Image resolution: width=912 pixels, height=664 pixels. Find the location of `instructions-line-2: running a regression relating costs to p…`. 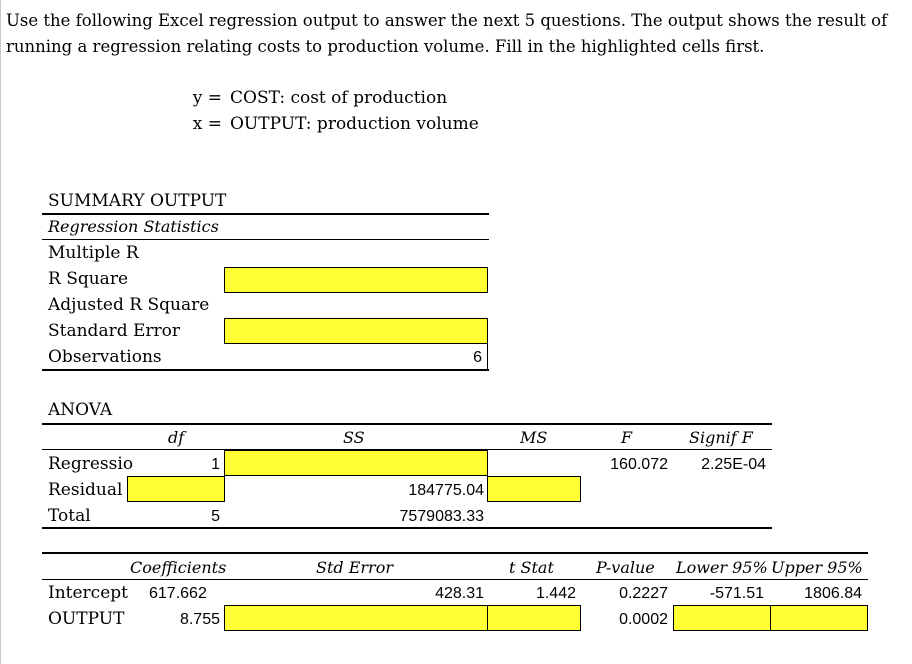

instructions-line-2: running a regression relating costs to p… is located at coordinates (385, 46).